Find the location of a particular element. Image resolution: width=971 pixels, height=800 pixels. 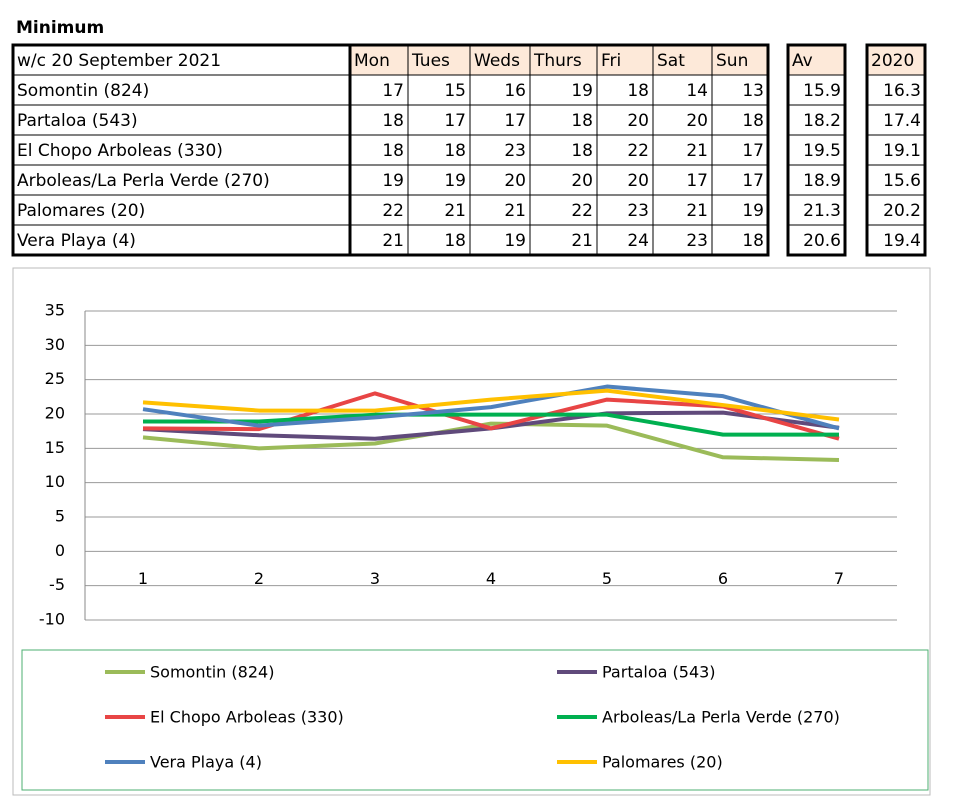

cell-text: 18.9 is located at coordinates (822, 181).